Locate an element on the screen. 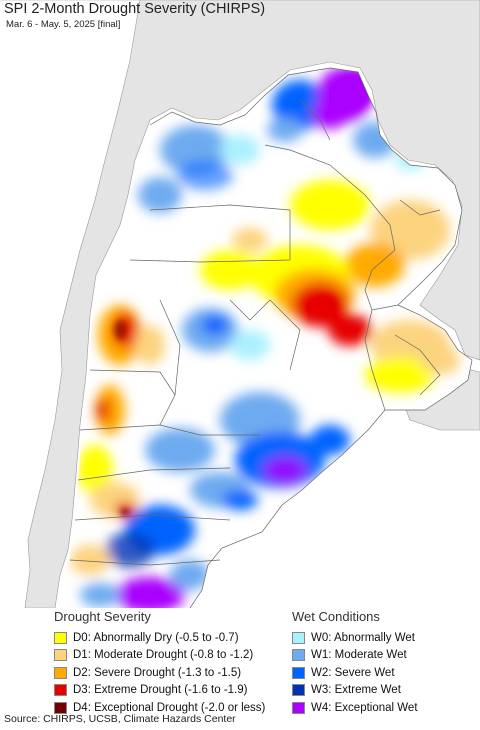 The image size is (480, 730). legend-item-d0: D0: Abnormally Dry (-0.5 to -0.7) is located at coordinates (159, 638).